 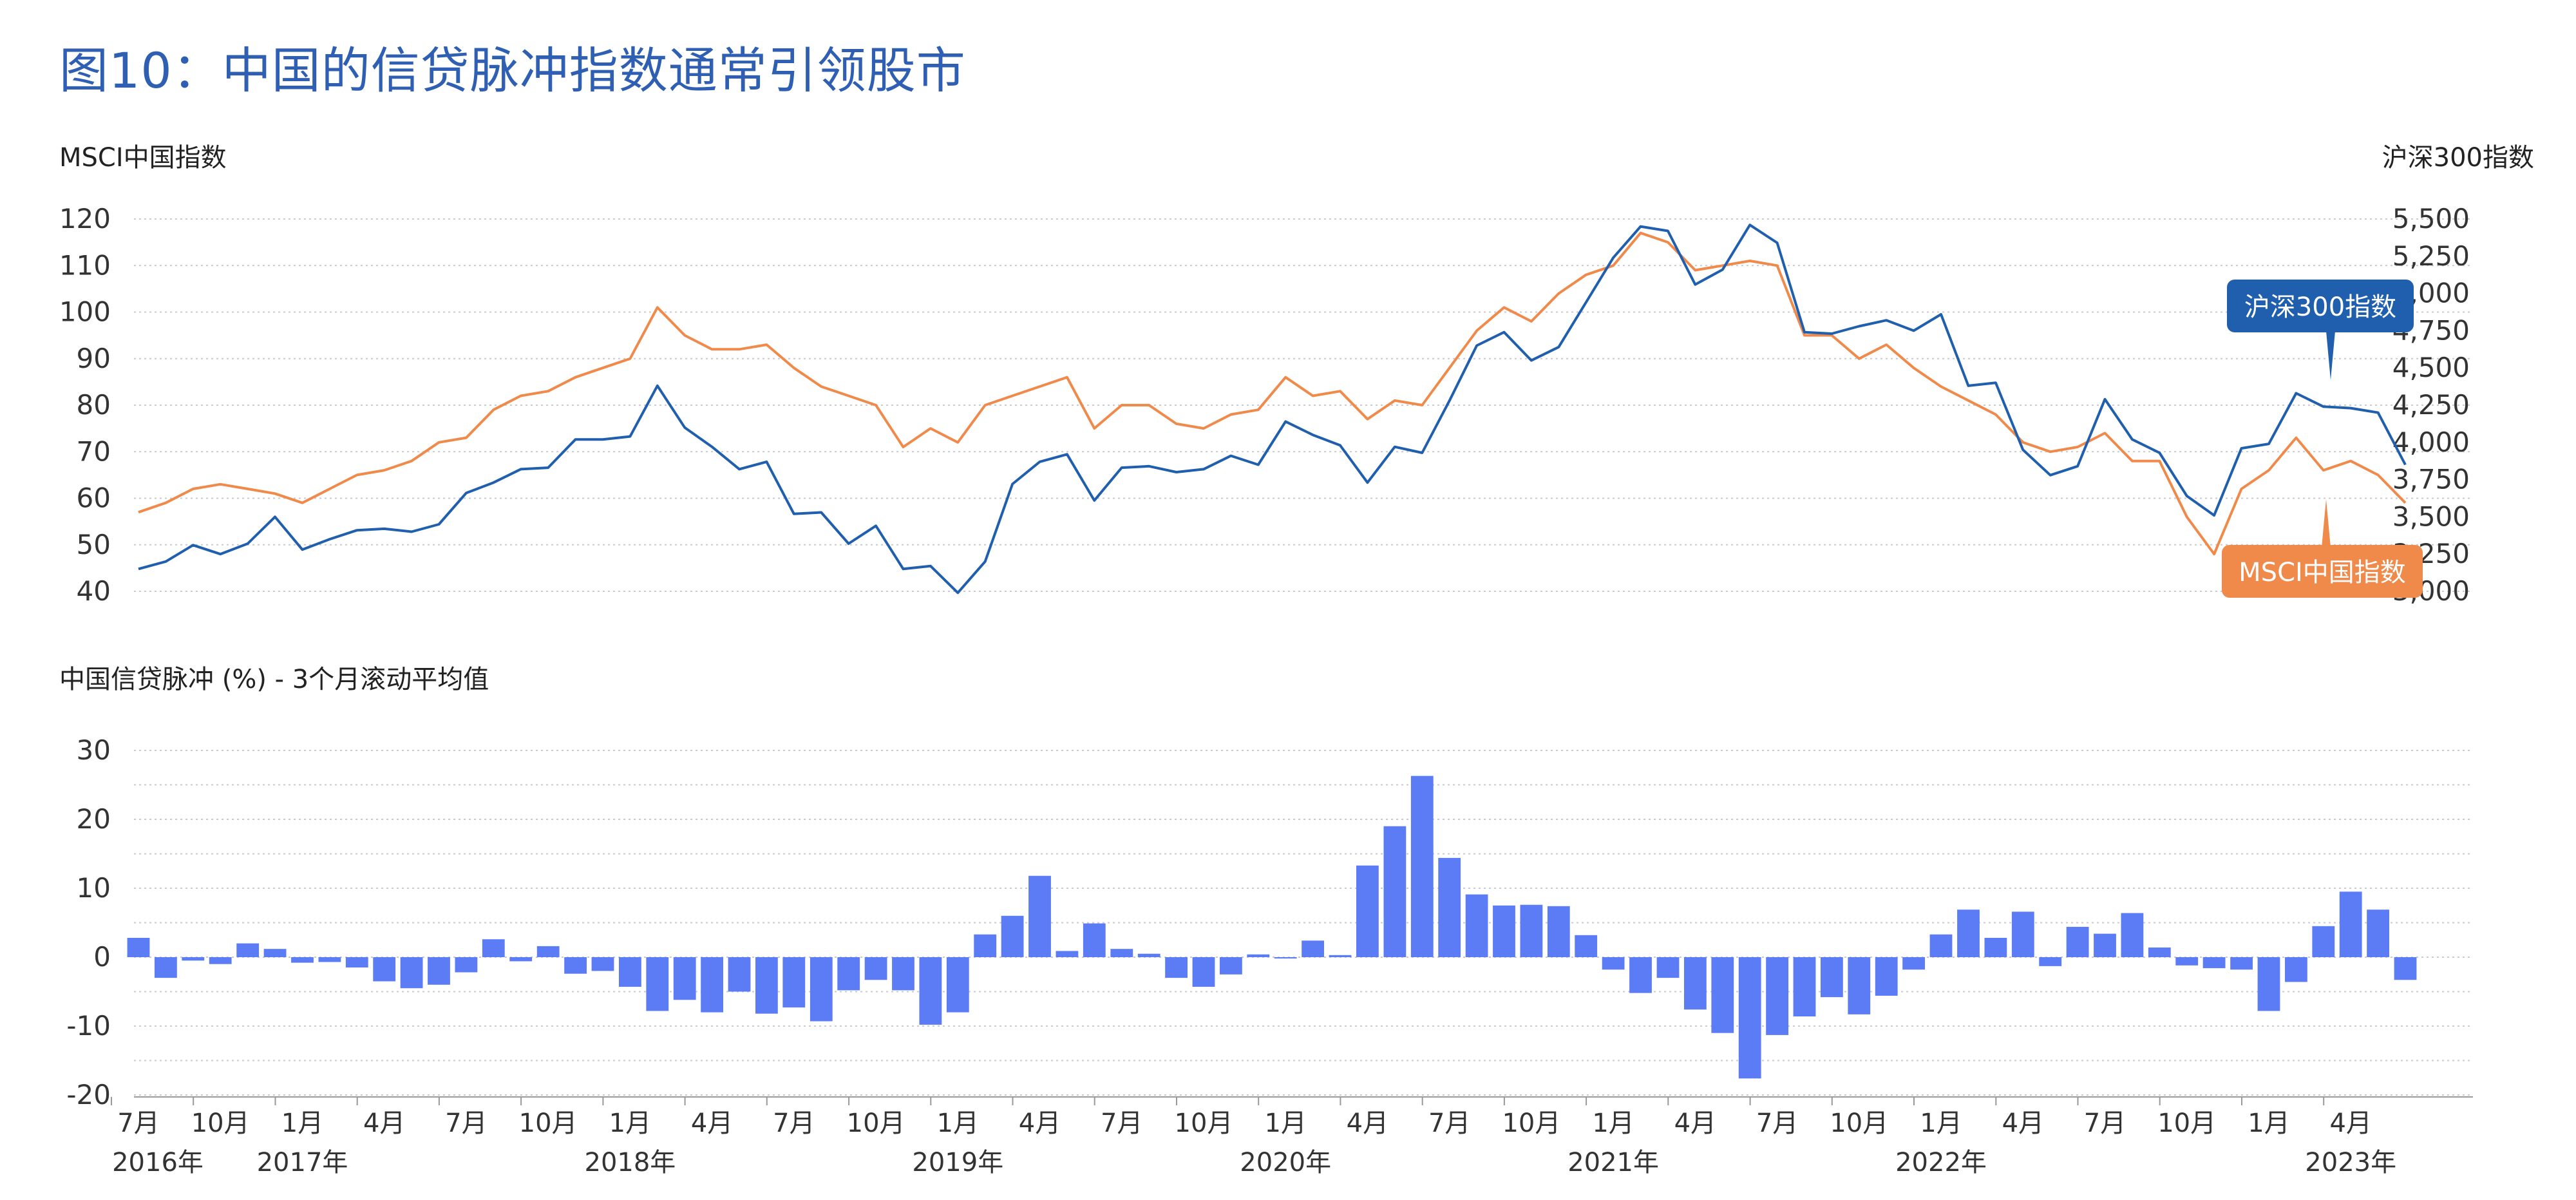 What do you see at coordinates (94, 819) in the screenshot?
I see `bar-y-tick-label: 20` at bounding box center [94, 819].